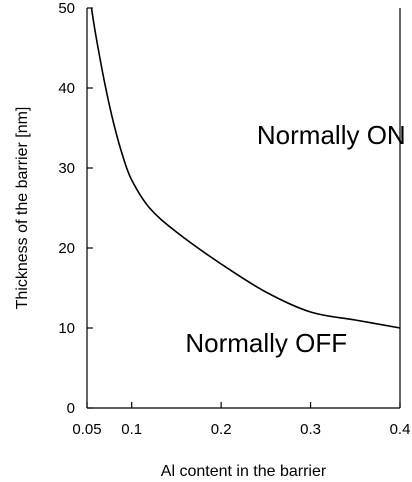 Image resolution: width=412 pixels, height=482 pixels. I want to click on y-tick-label: 10, so click(66, 328).